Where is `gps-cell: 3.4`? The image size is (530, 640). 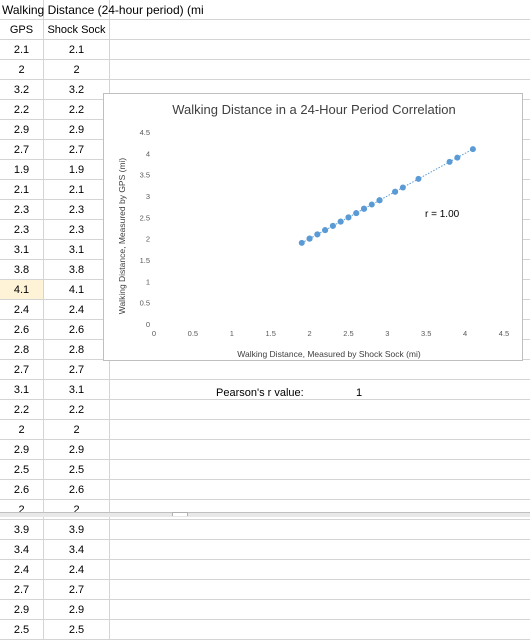
gps-cell: 3.4 is located at coordinates (22, 550).